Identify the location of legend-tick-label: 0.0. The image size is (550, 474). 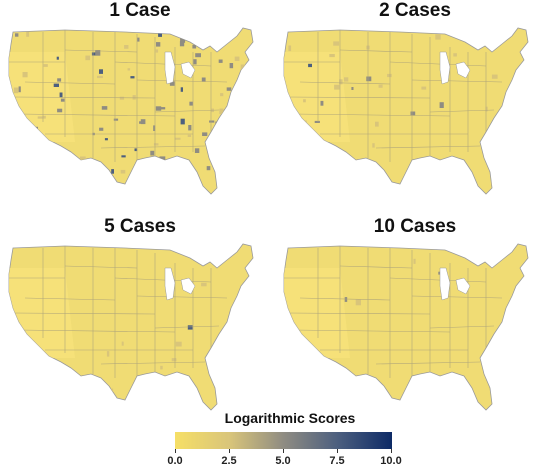
(175, 461).